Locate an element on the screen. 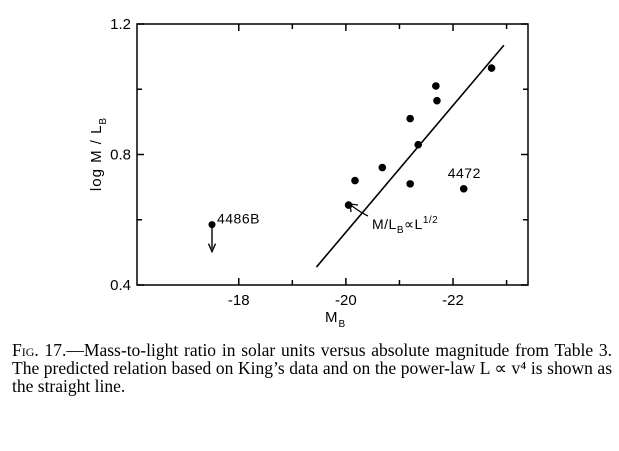  fit-line-label: M/LB∝L1/2 is located at coordinates (405, 225).